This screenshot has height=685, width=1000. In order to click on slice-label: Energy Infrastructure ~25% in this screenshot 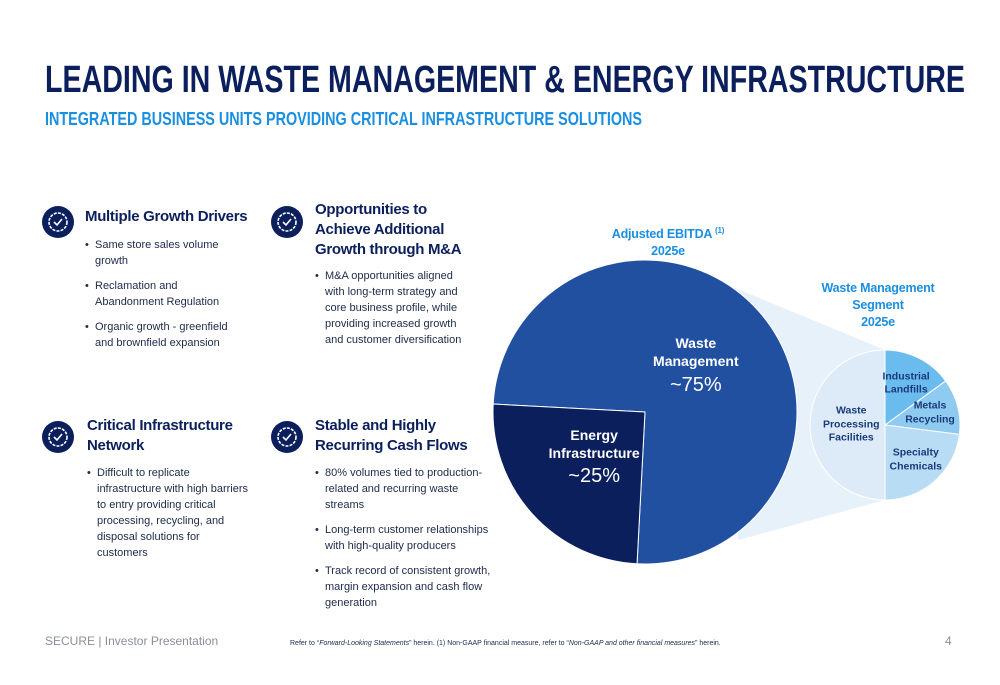, I will do `click(594, 458)`.